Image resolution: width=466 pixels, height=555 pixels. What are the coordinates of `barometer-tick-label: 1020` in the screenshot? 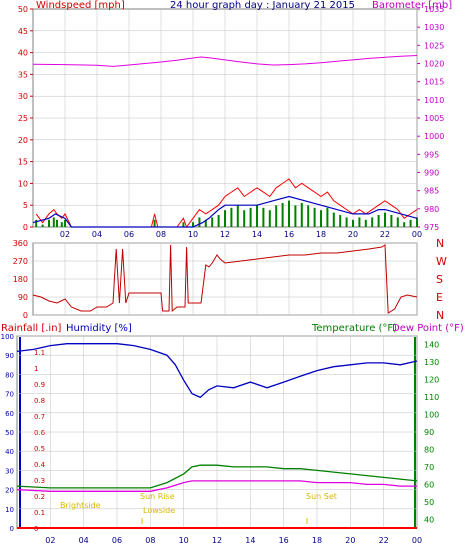 It's located at (434, 64).